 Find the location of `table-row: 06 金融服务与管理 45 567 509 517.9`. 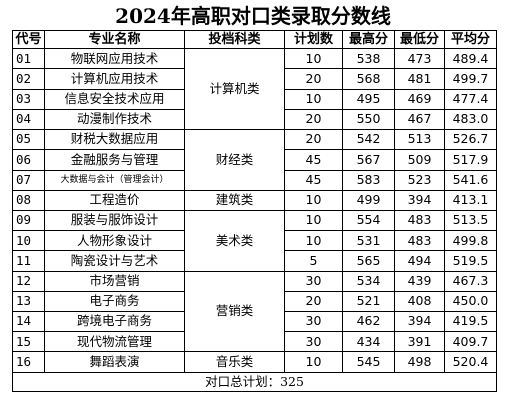

table-row: 06 金融服务与管理 45 567 509 517.9 is located at coordinates (254, 160).